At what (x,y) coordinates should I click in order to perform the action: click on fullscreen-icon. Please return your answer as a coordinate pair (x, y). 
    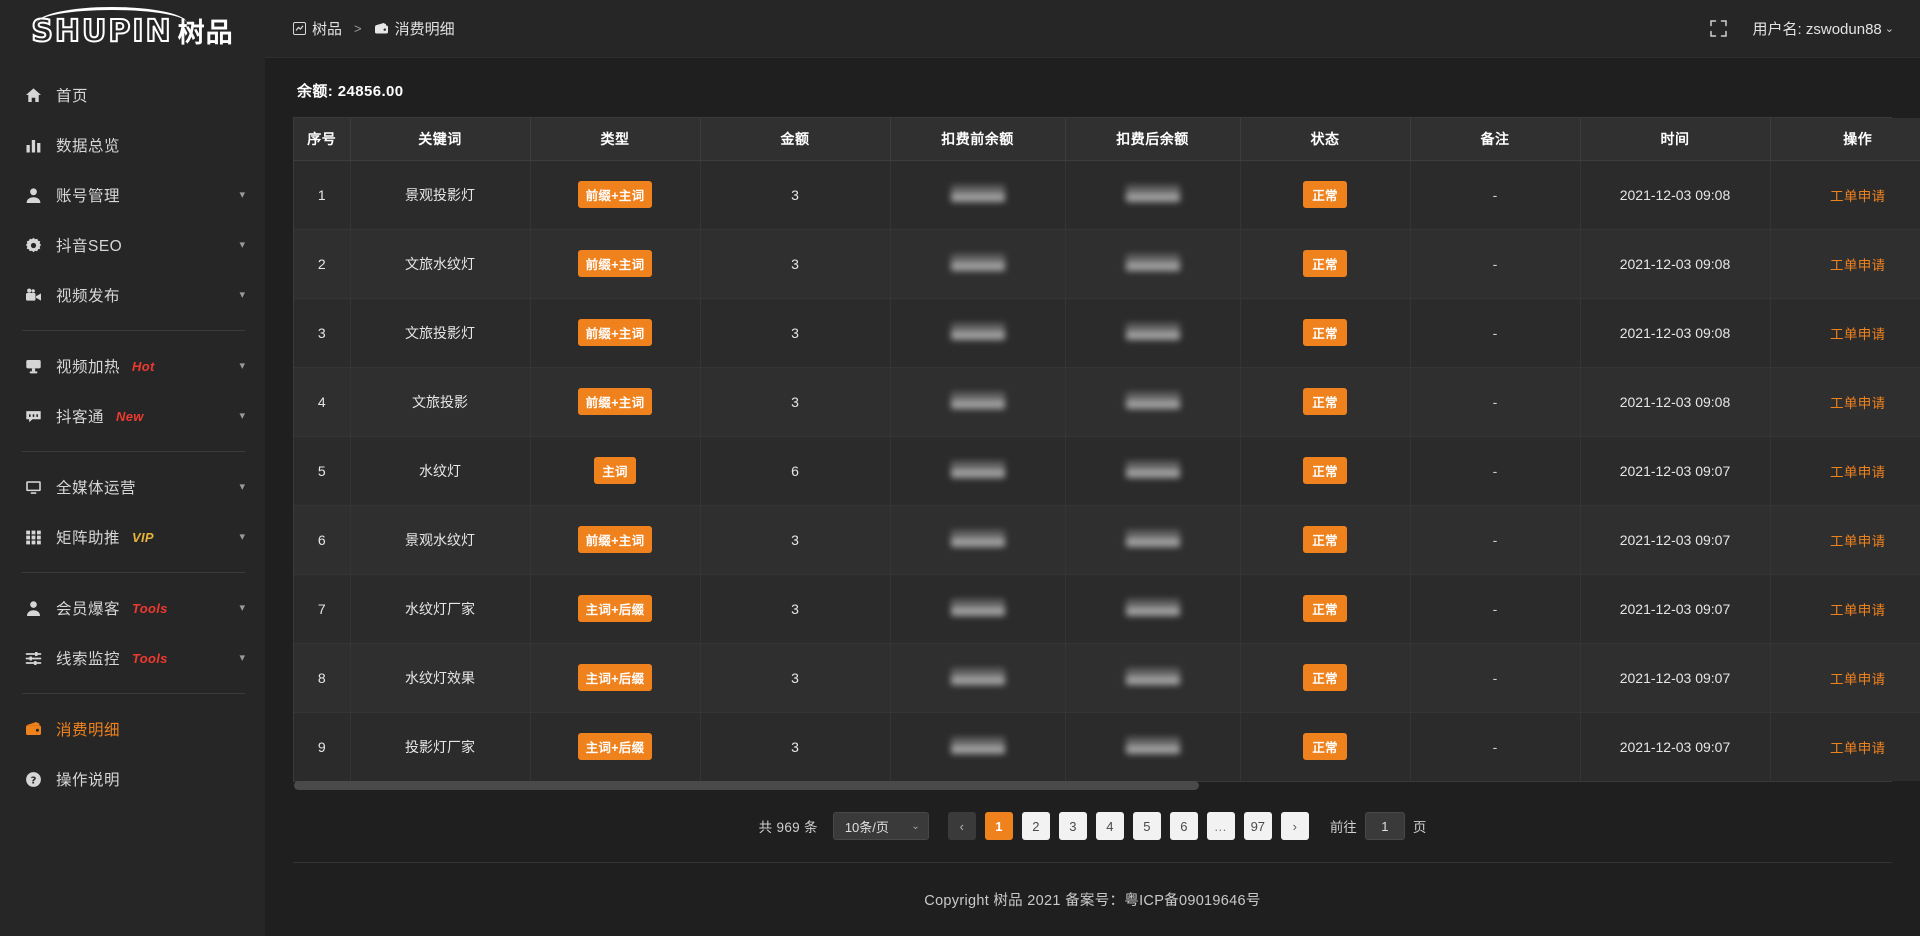
    Looking at the image, I should click on (1718, 28).